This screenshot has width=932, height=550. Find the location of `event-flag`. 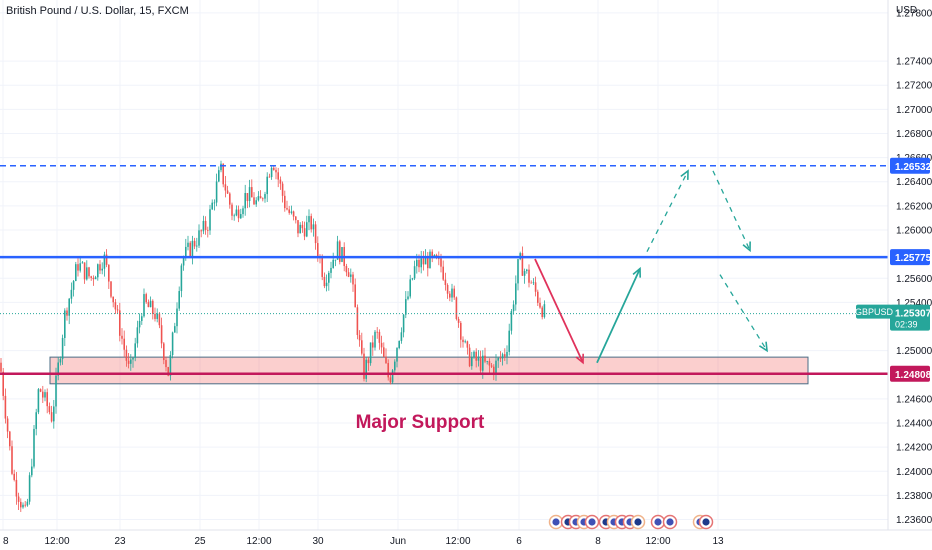

event-flag is located at coordinates (706, 522).